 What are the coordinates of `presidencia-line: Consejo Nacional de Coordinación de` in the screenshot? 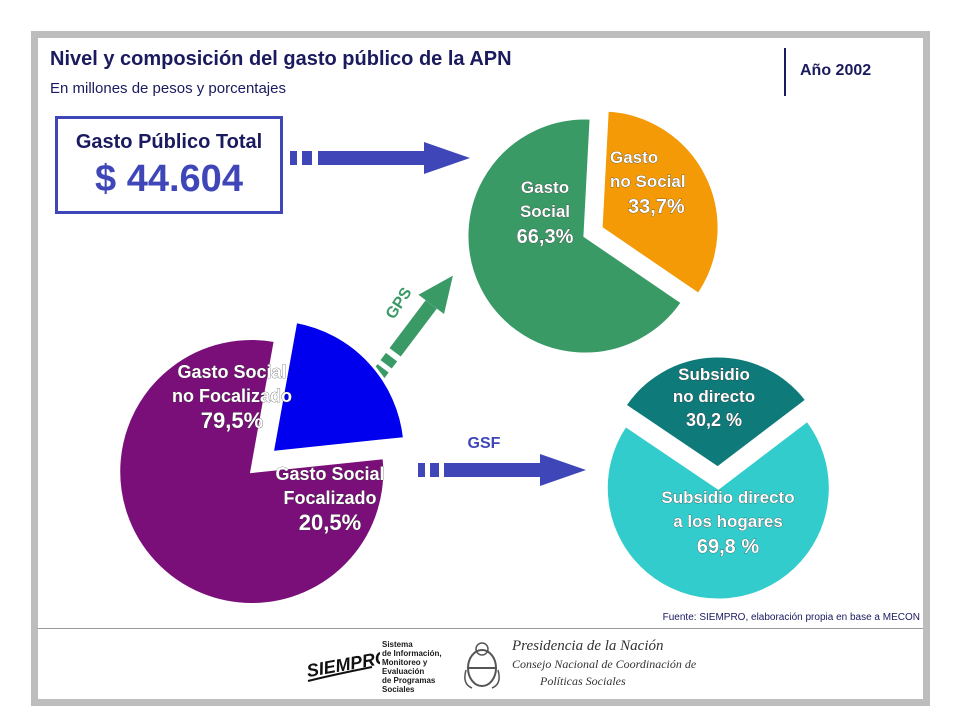 It's located at (604, 664).